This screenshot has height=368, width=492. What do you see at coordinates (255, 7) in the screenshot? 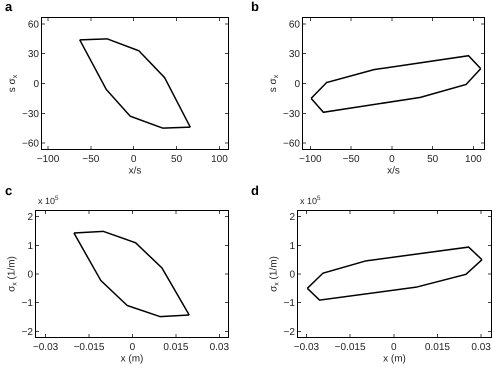
I see `chart-title: b` at bounding box center [255, 7].